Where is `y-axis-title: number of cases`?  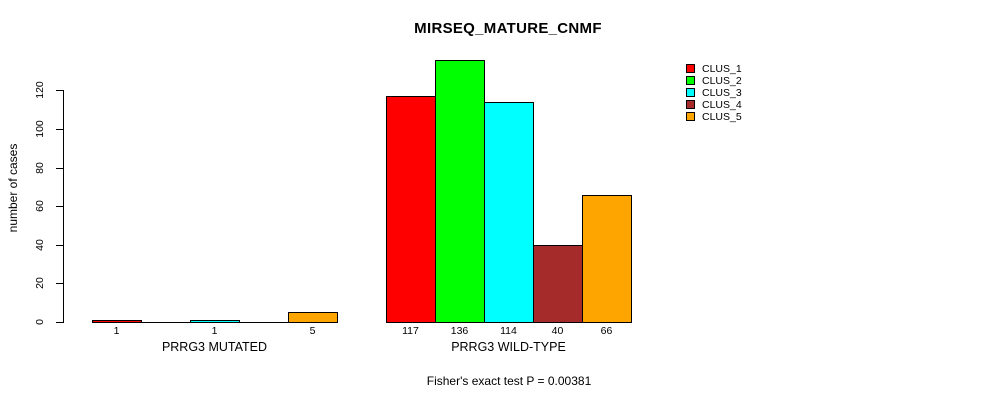
y-axis-title: number of cases is located at coordinates (13, 188).